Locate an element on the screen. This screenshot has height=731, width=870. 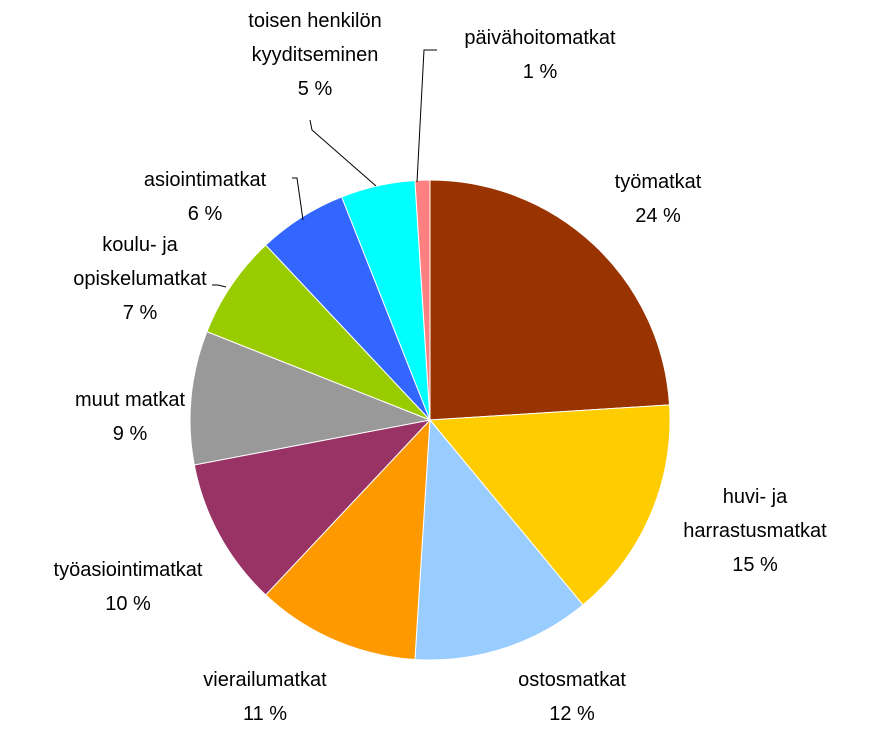
value-label: 7 % is located at coordinates (140, 313).